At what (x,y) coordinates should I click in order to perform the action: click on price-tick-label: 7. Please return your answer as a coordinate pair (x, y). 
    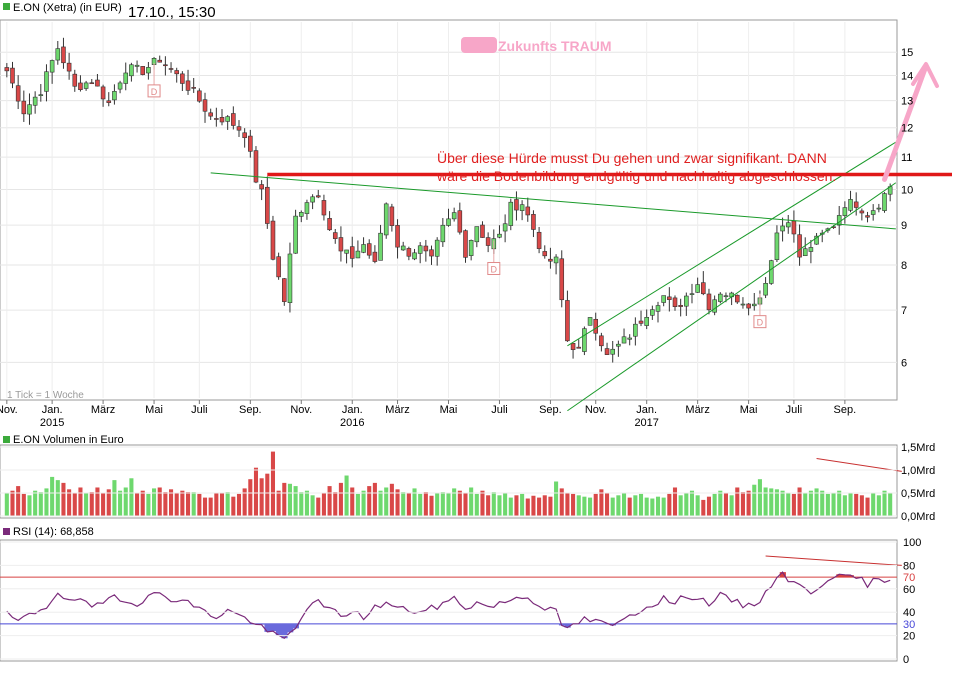
    Looking at the image, I should click on (904, 311).